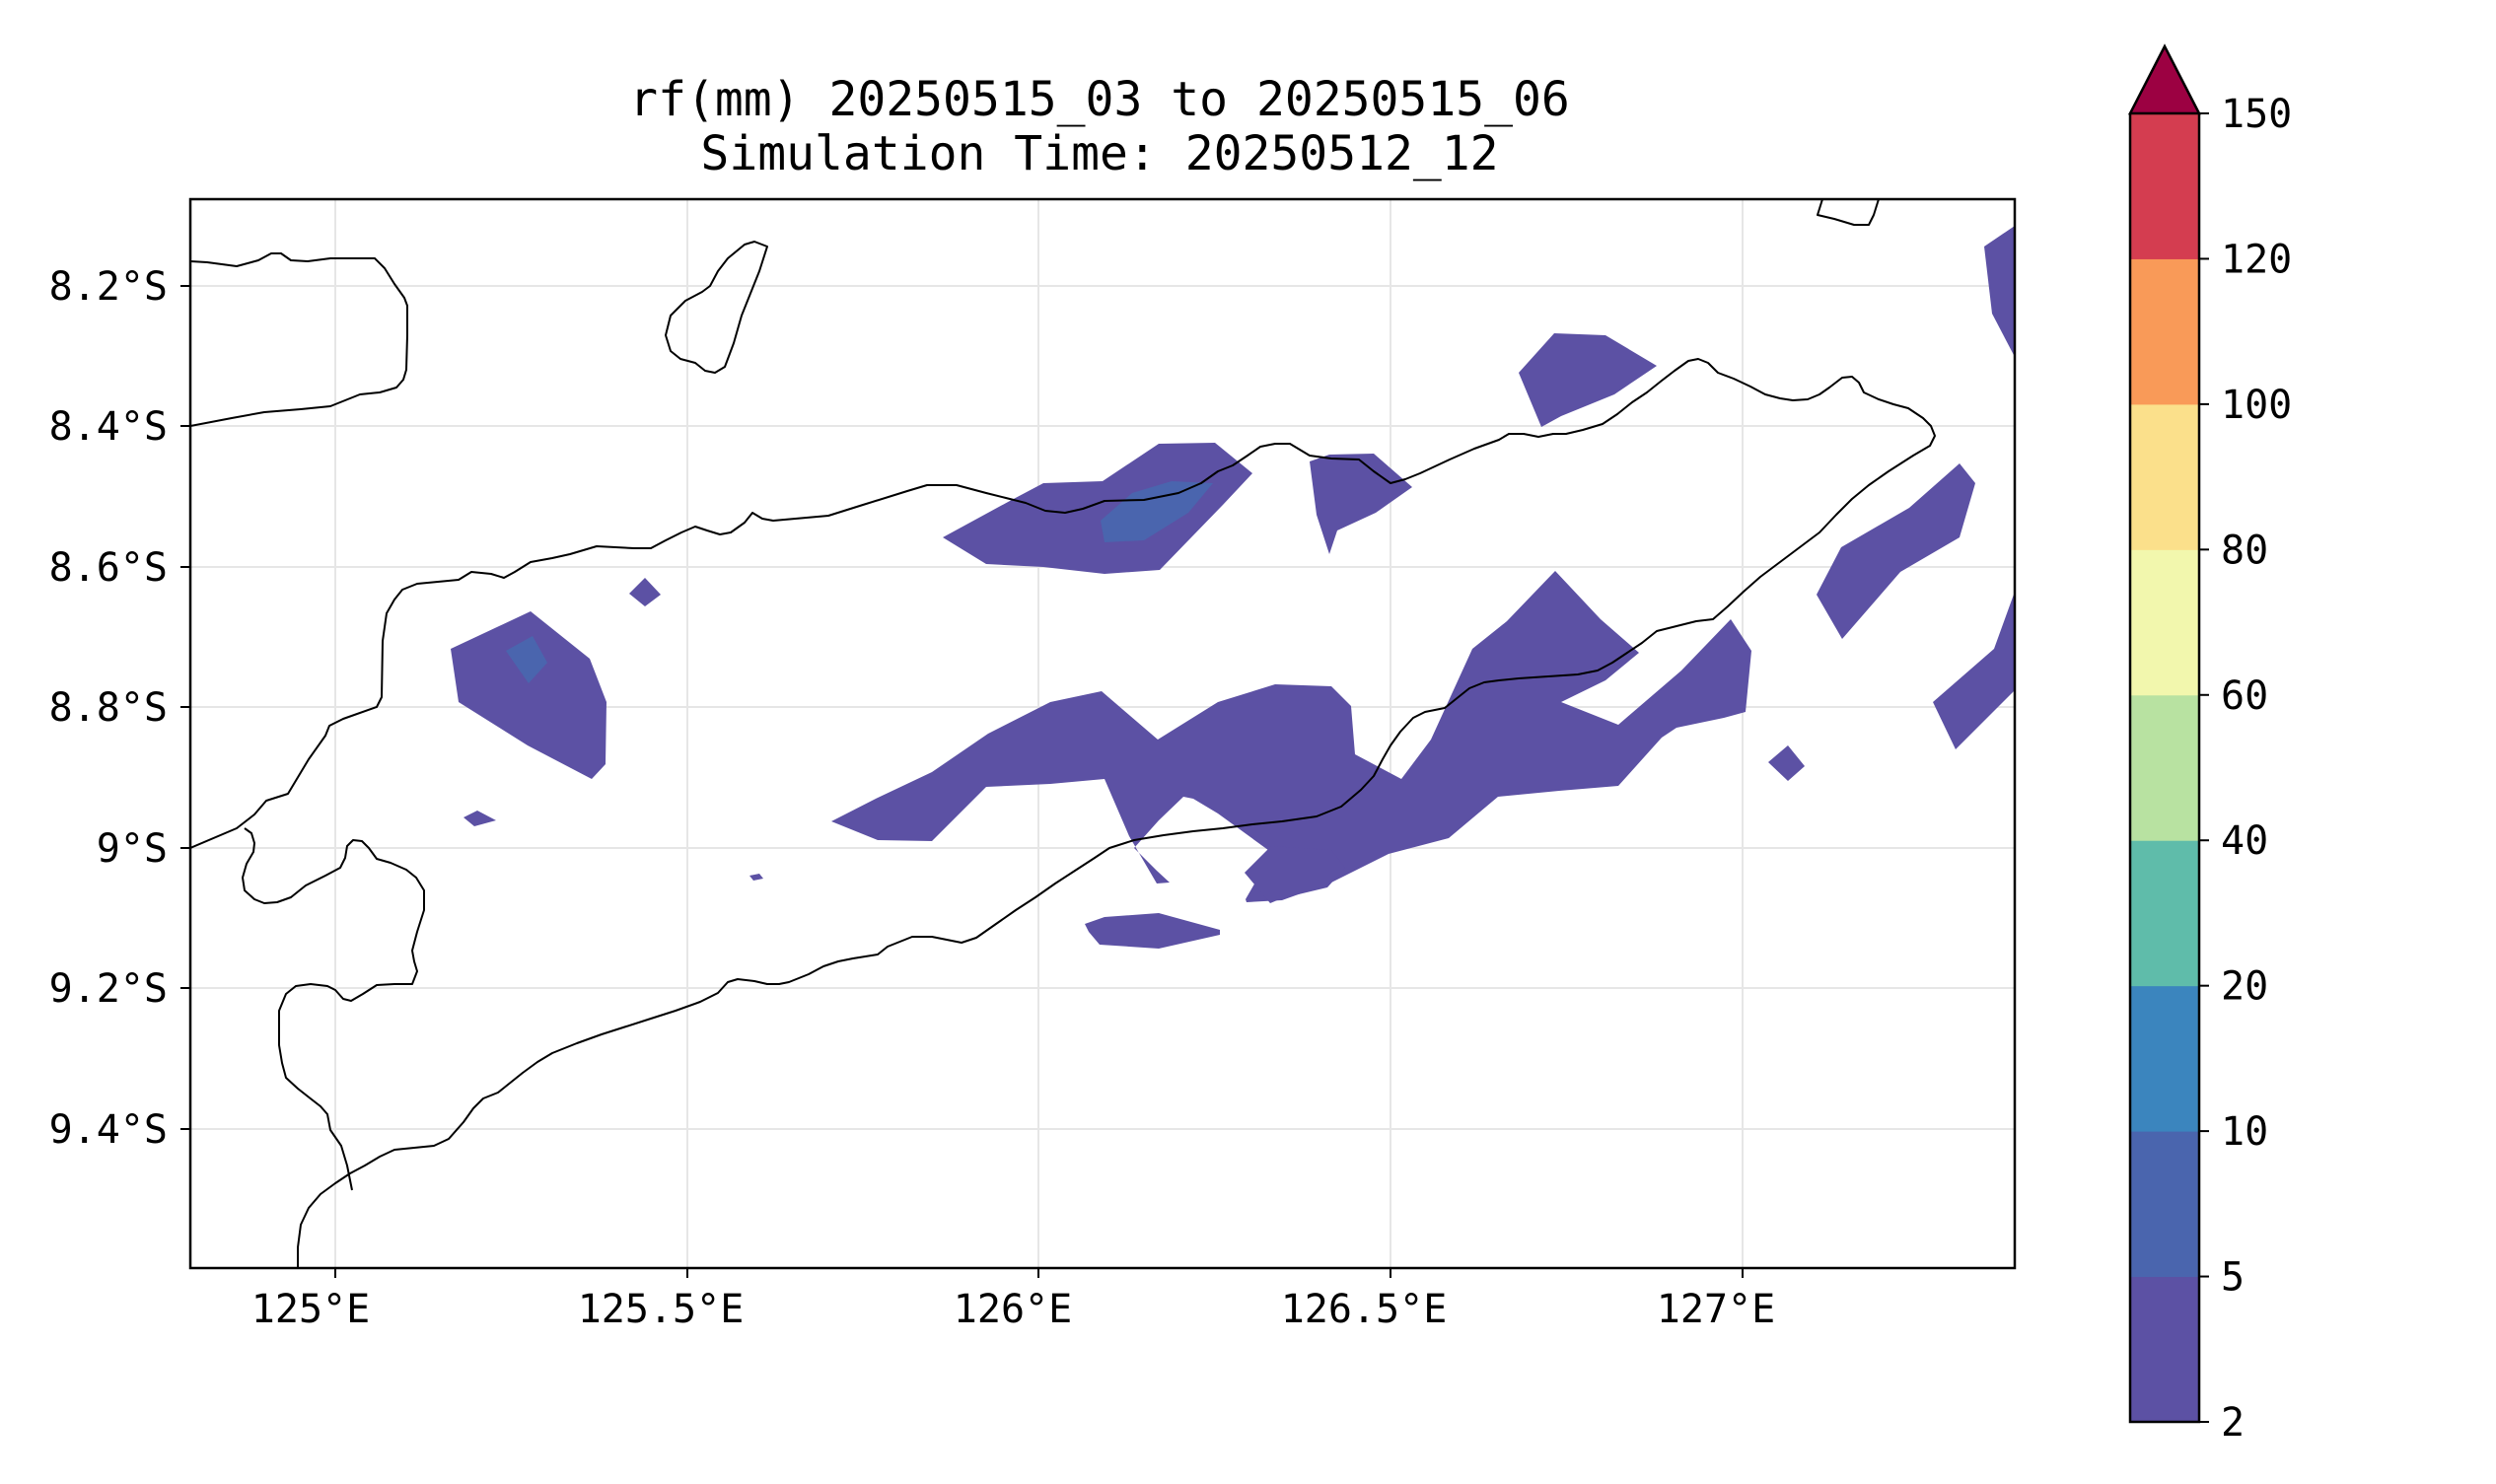 The image size is (2496, 1484). I want to click on colorbar-frame, so click(2164, 768).